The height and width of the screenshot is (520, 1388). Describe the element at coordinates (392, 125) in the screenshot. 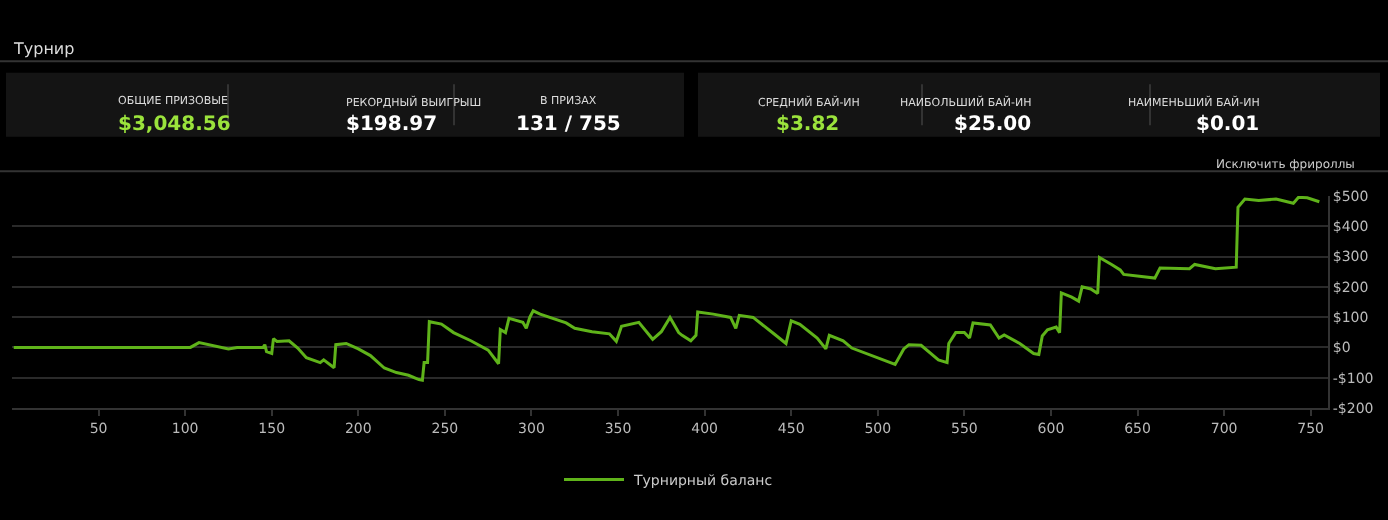

I see `text: $198.97` at that location.